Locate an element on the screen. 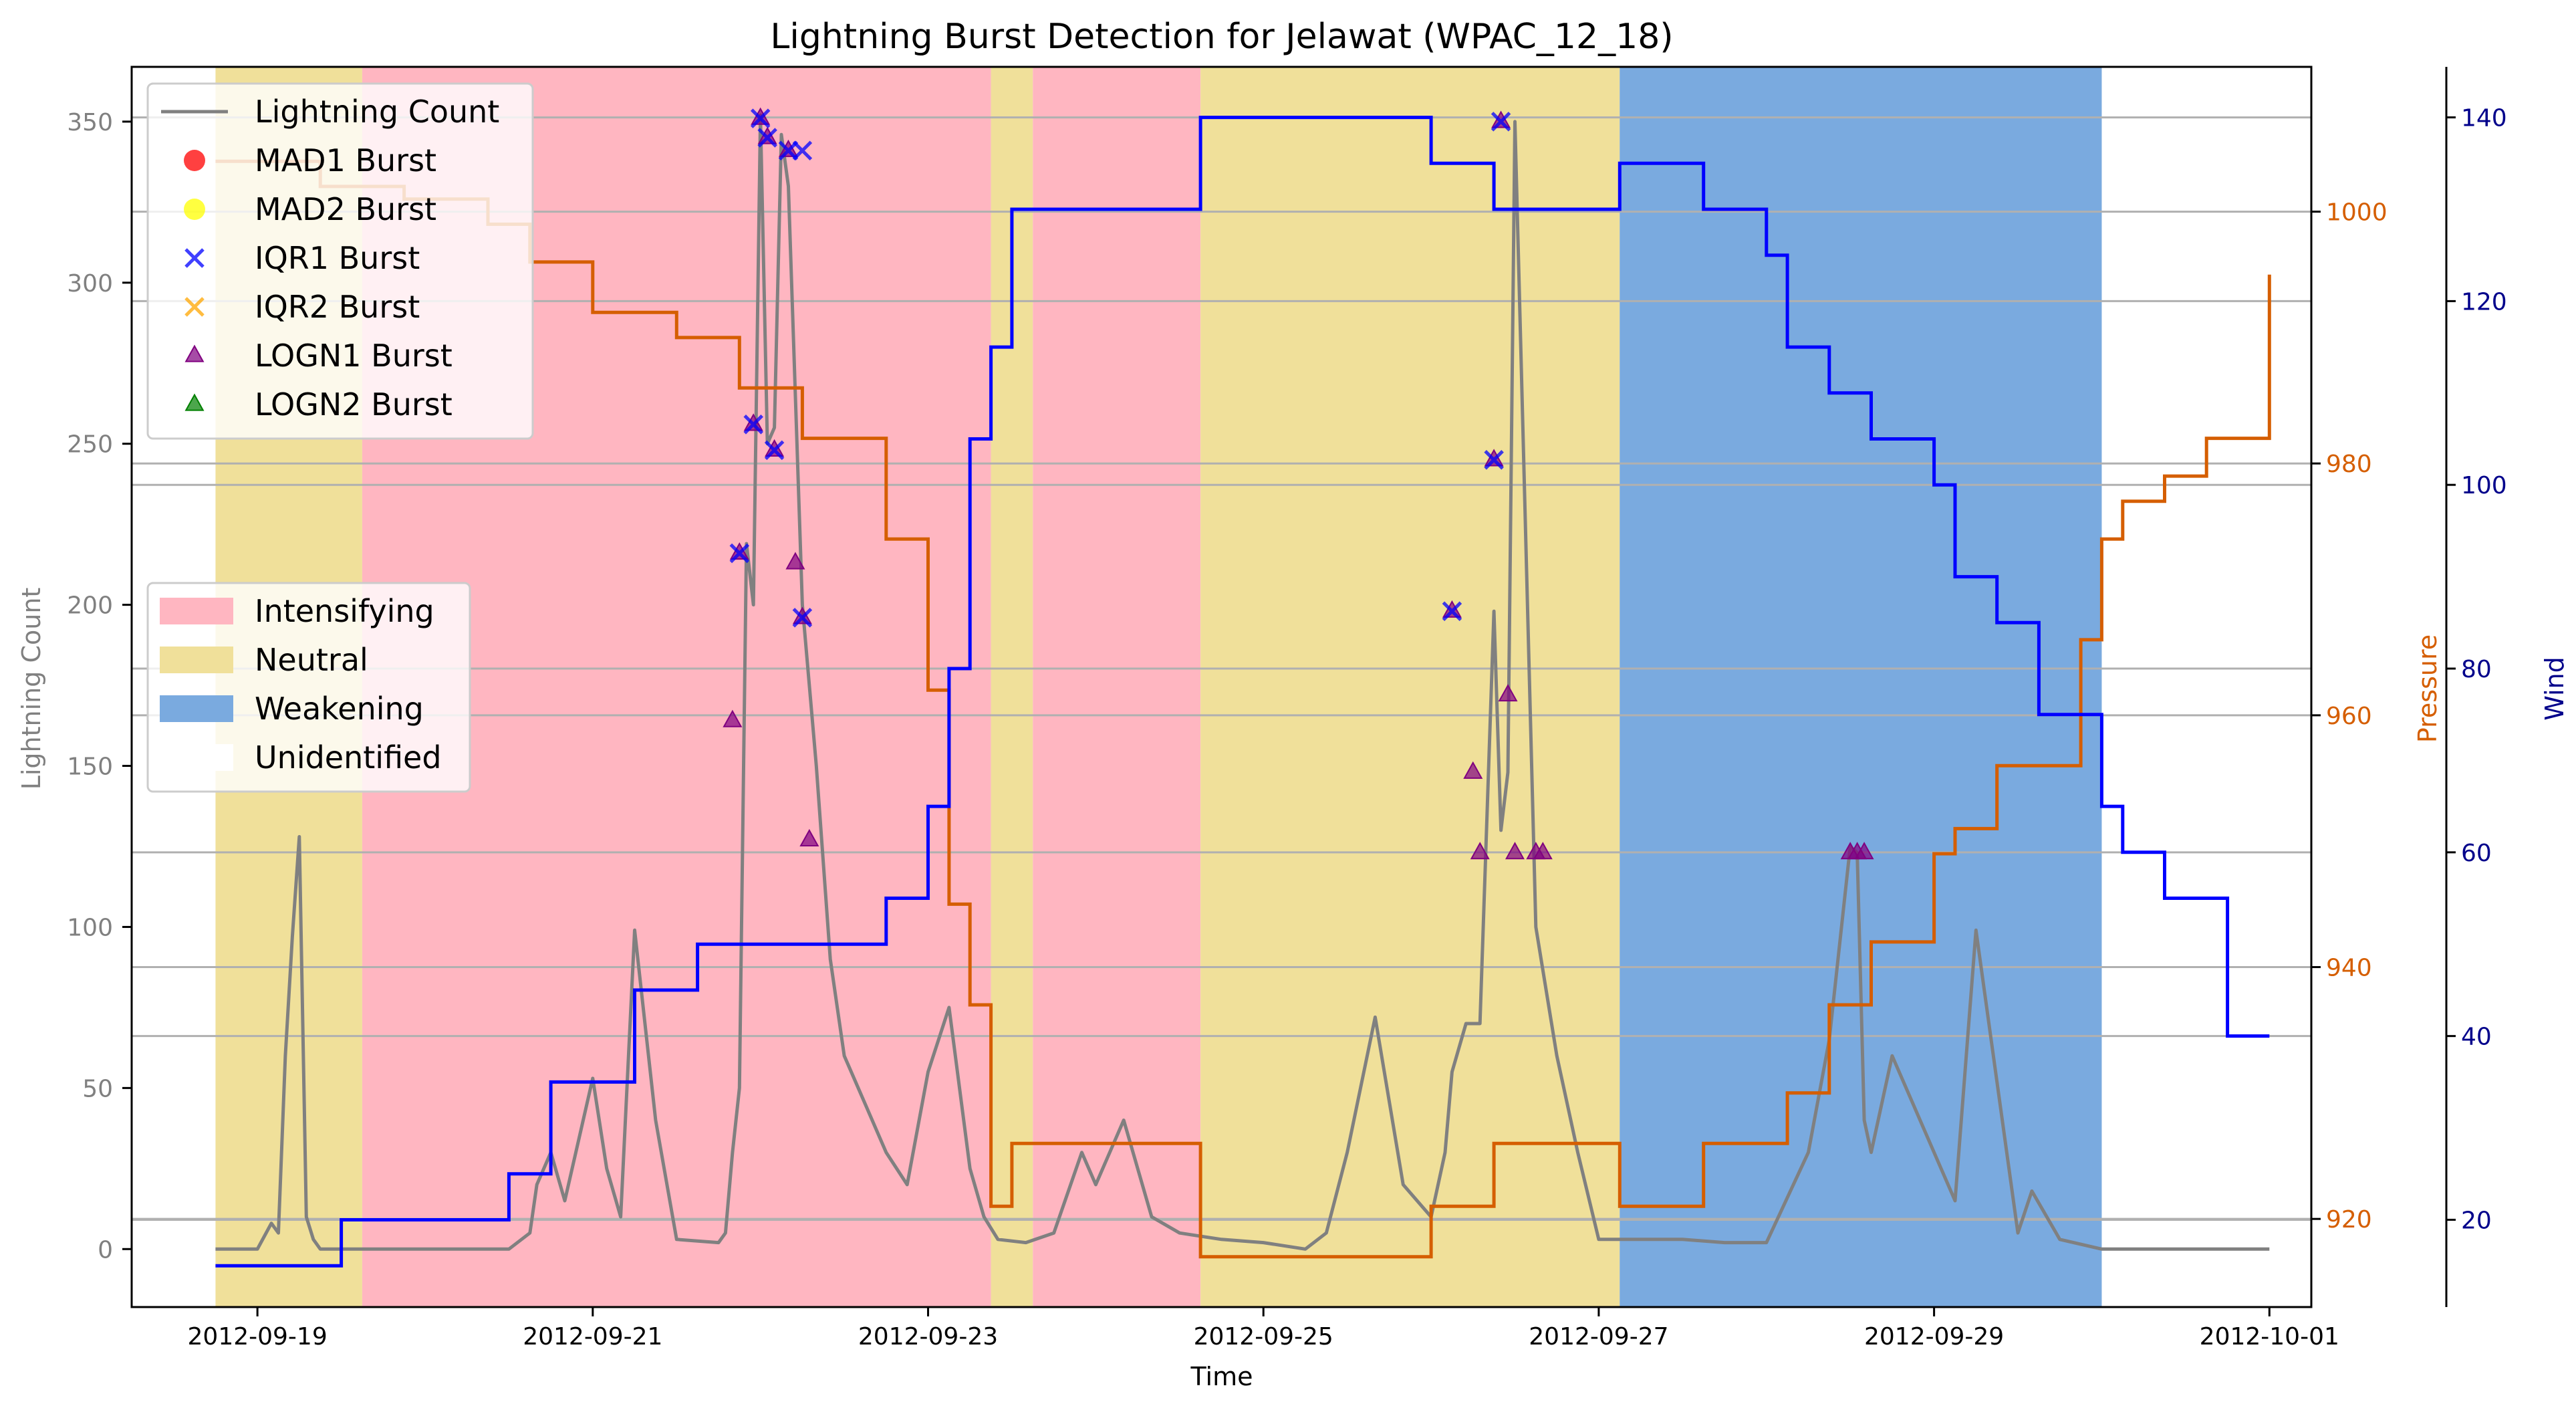  wind-axis-label: Wind is located at coordinates (2555, 689).